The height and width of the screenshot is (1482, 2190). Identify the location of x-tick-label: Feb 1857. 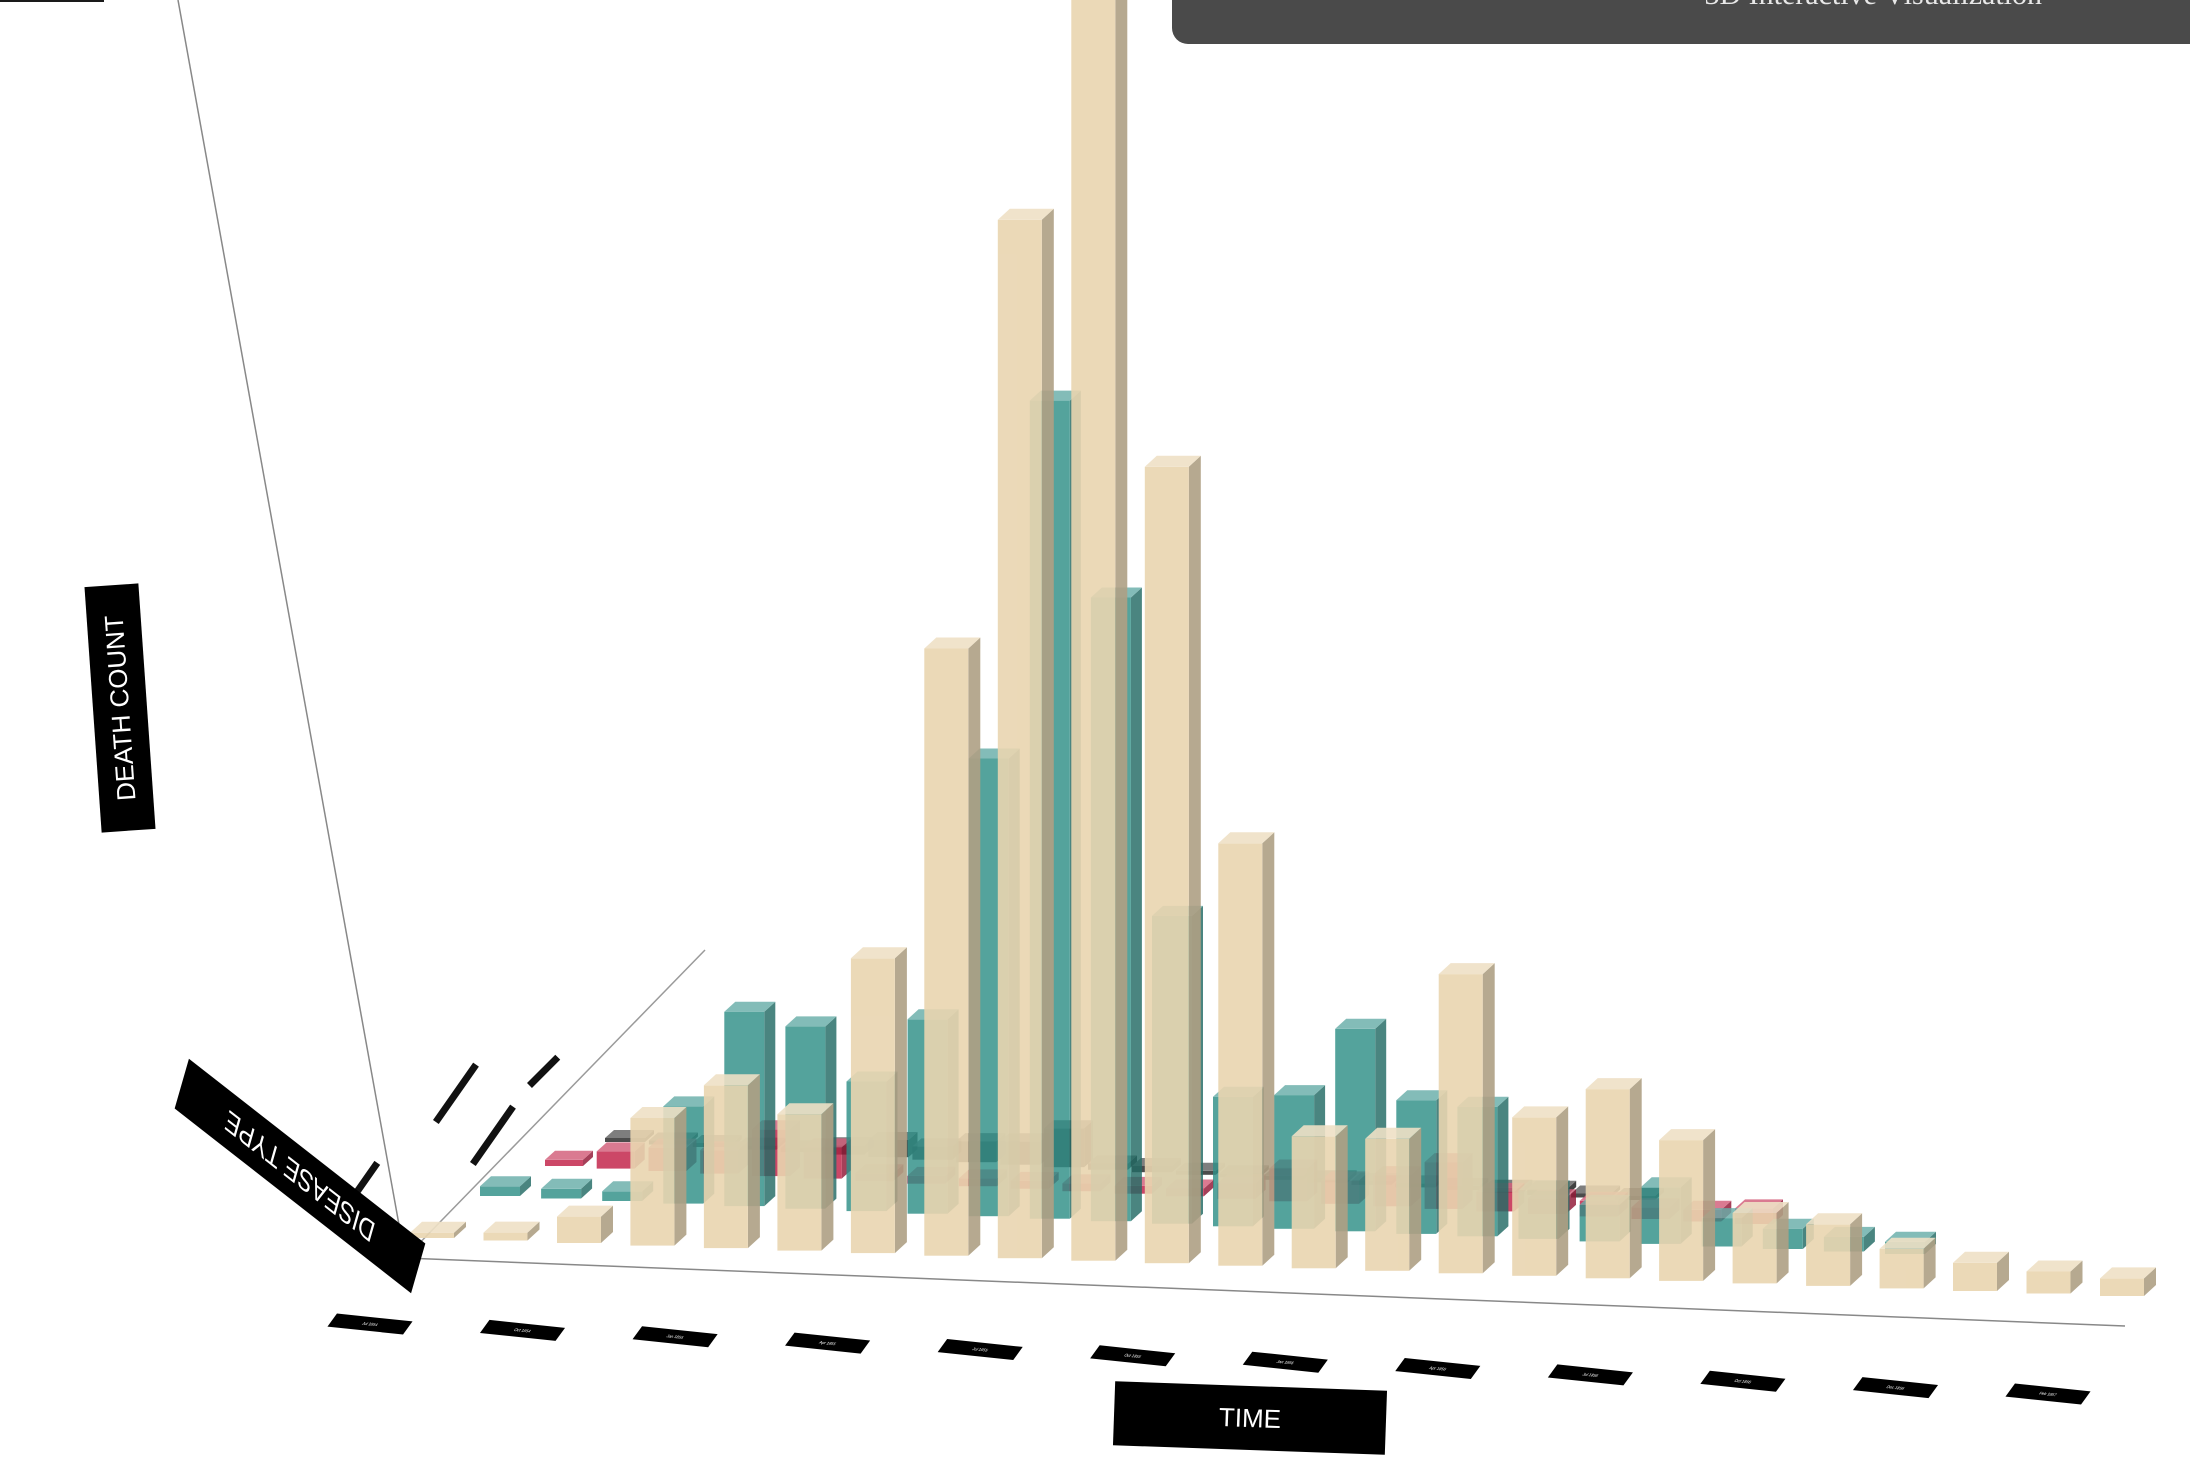
(2048, 1394).